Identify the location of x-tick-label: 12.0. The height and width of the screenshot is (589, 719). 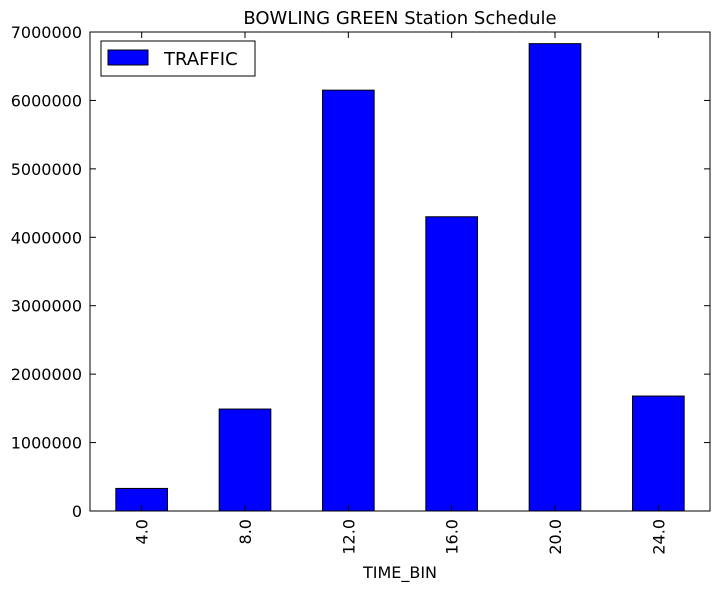
(348, 537).